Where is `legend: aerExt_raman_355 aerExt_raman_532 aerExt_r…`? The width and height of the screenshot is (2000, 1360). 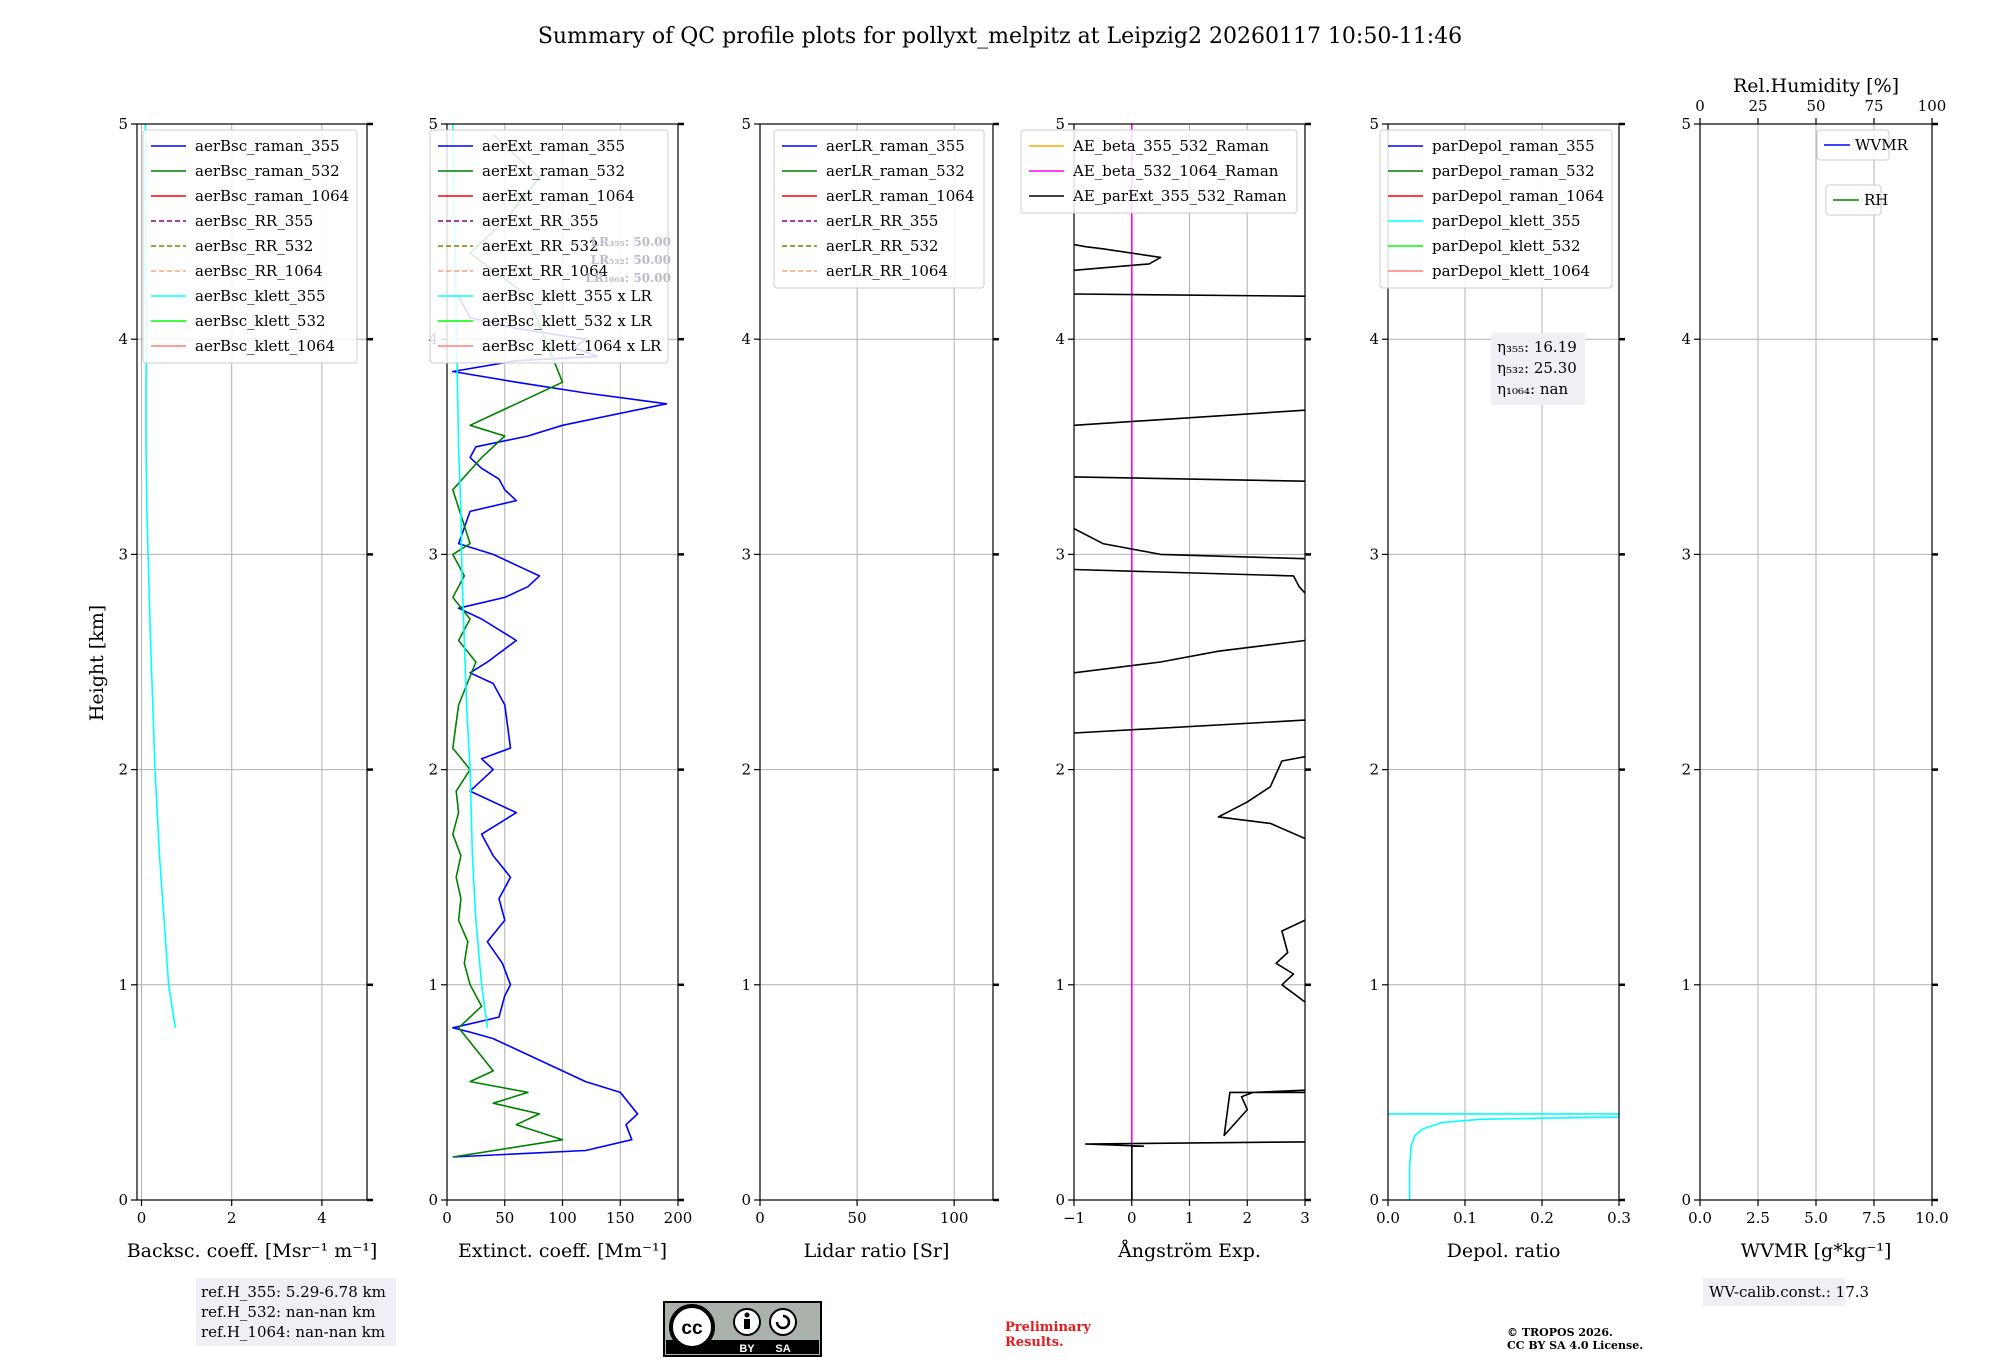 legend: aerExt_raman_355 aerExt_raman_532 aerExt_r… is located at coordinates (549, 246).